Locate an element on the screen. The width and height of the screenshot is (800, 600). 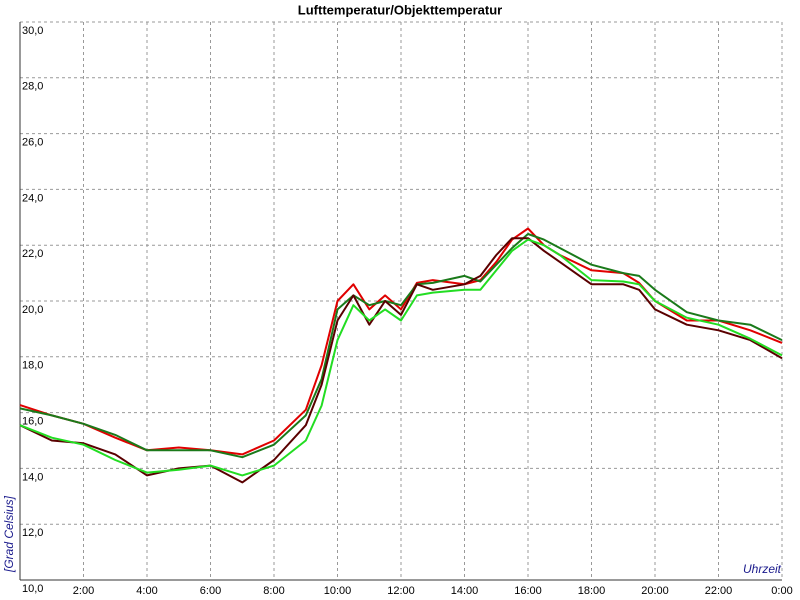
x-tick-label: 10:00 is located at coordinates (338, 591).